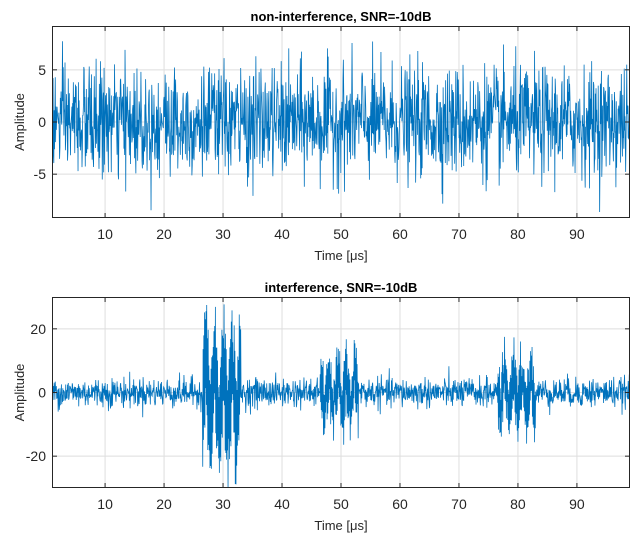 This screenshot has height=536, width=632. What do you see at coordinates (340, 525) in the screenshot?
I see `x-axis-label-bottom: Time [μs]` at bounding box center [340, 525].